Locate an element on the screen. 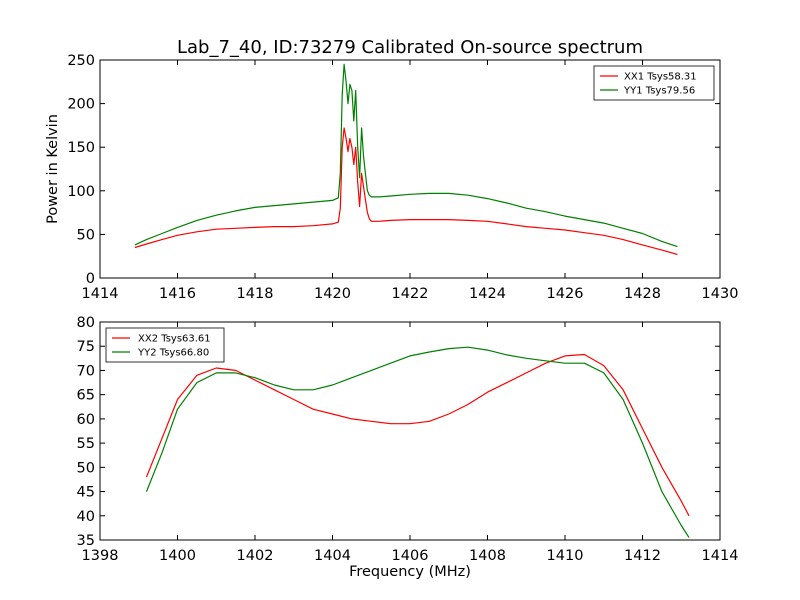  legend: XX2 Tsys63.61 YY2 Tsys66.80 is located at coordinates (165, 345).